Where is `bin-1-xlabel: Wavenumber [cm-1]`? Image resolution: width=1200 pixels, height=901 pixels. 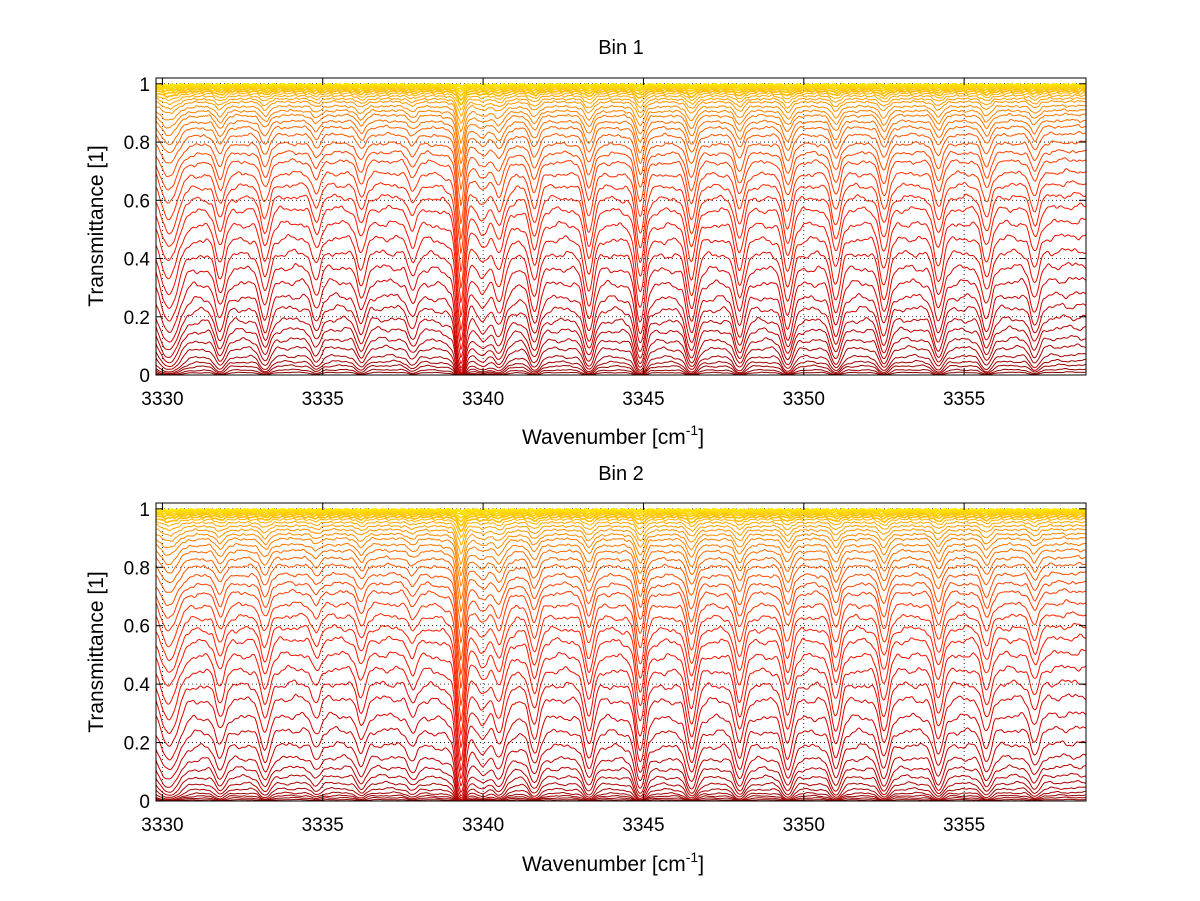
bin-1-xlabel: Wavenumber [cm-1] is located at coordinates (613, 435).